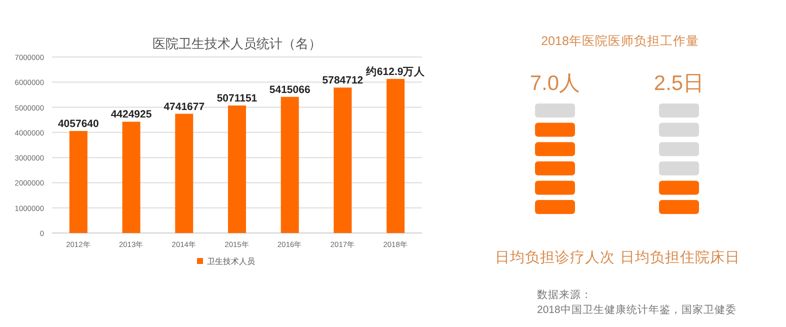  What do you see at coordinates (79, 124) in the screenshot?
I see `data-label: 4057640` at bounding box center [79, 124].